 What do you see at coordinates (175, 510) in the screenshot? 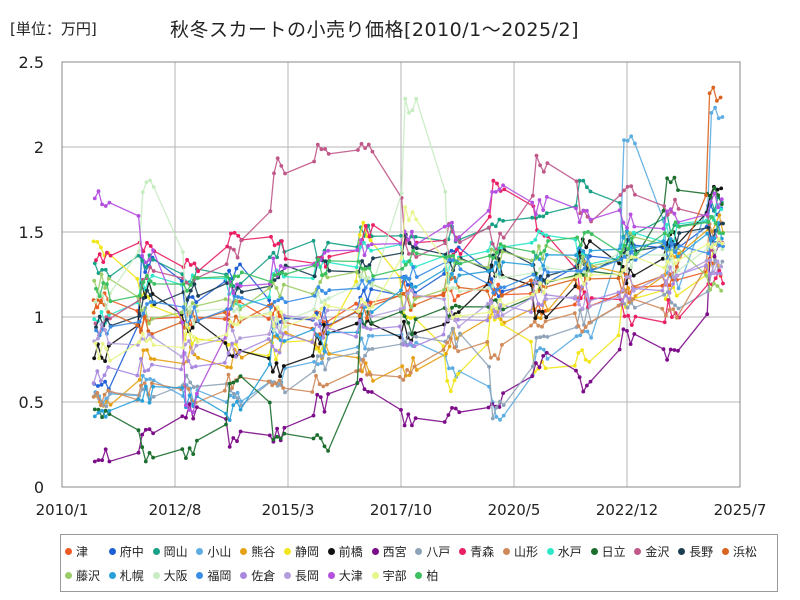
I see `x-tick-label: 2012/8` at bounding box center [175, 510].